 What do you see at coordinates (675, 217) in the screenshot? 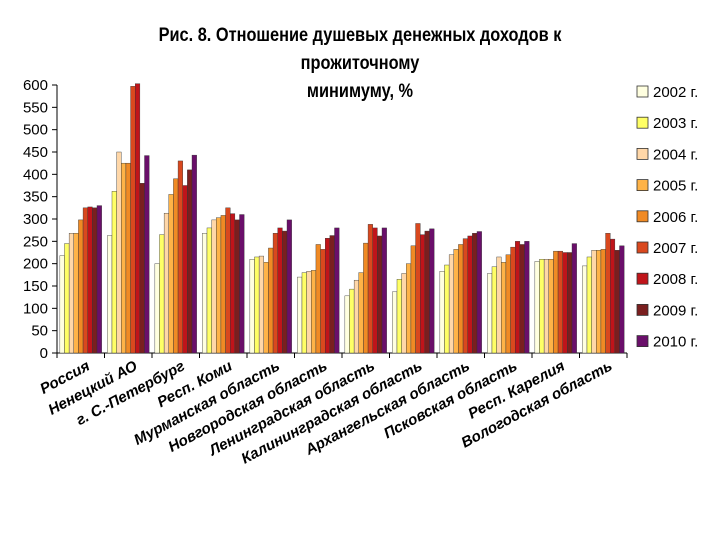
I see `legend-label: 2006 г.` at bounding box center [675, 217].